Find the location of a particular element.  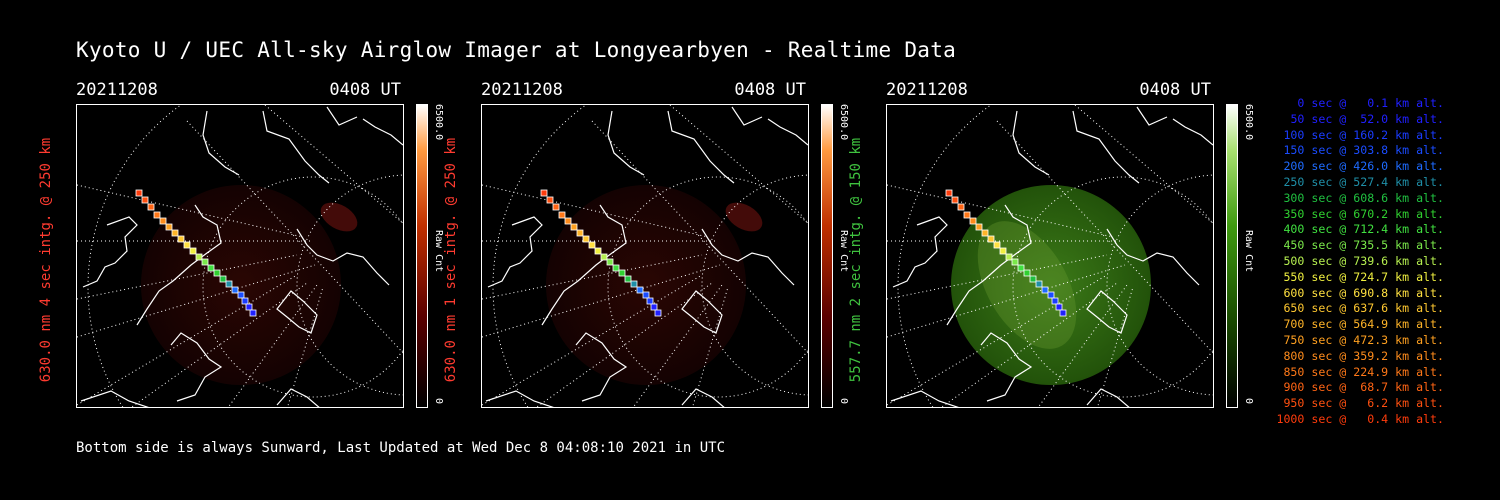

legend-item: 1000 sec @ 0.4 km alt. is located at coordinates (1360, 418).